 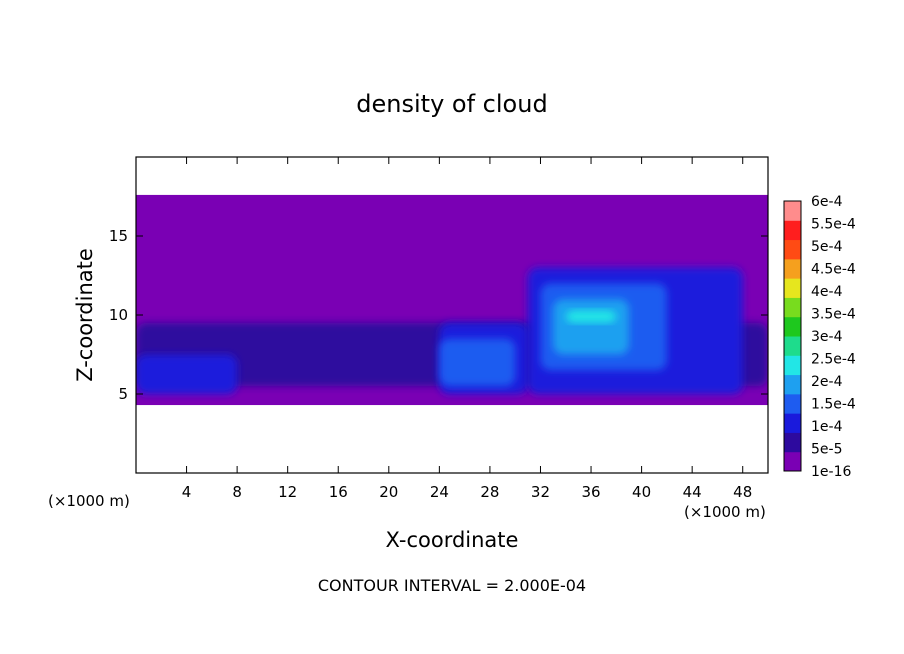 I want to click on colorbar-label: 1e-4, so click(x=827, y=427).